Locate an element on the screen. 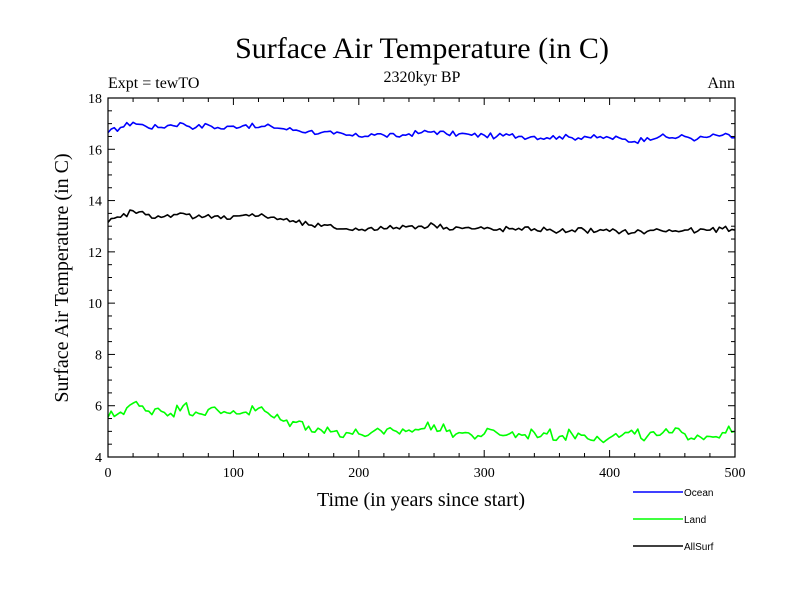 Image resolution: width=800 pixels, height=600 pixels. legend-label-ocean: Ocean is located at coordinates (698, 493).